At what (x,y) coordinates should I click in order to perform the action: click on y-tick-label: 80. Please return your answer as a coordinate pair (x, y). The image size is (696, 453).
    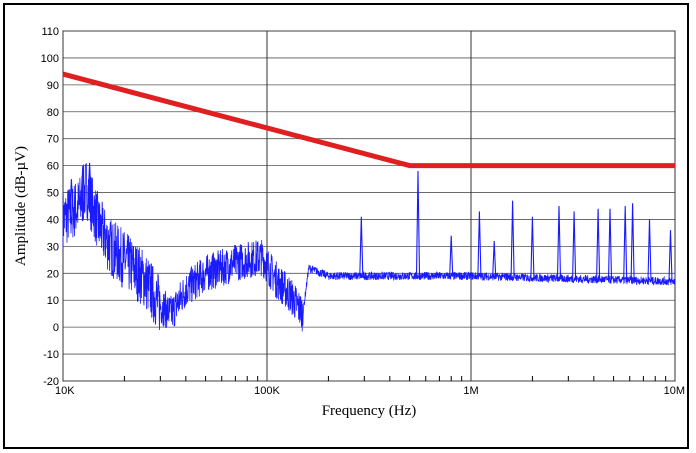
    Looking at the image, I should click on (53, 113).